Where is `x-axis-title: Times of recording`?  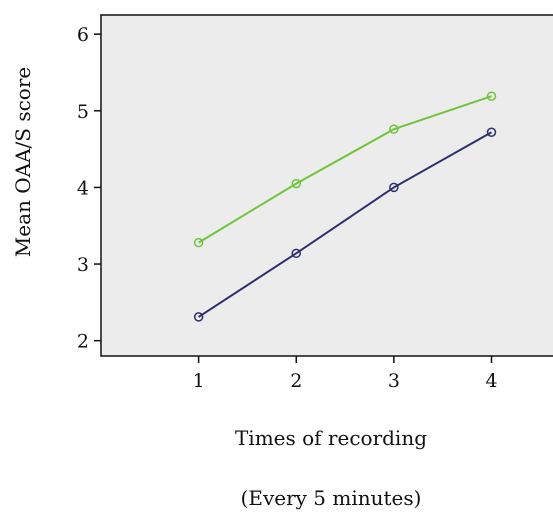 x-axis-title: Times of recording is located at coordinates (331, 438).